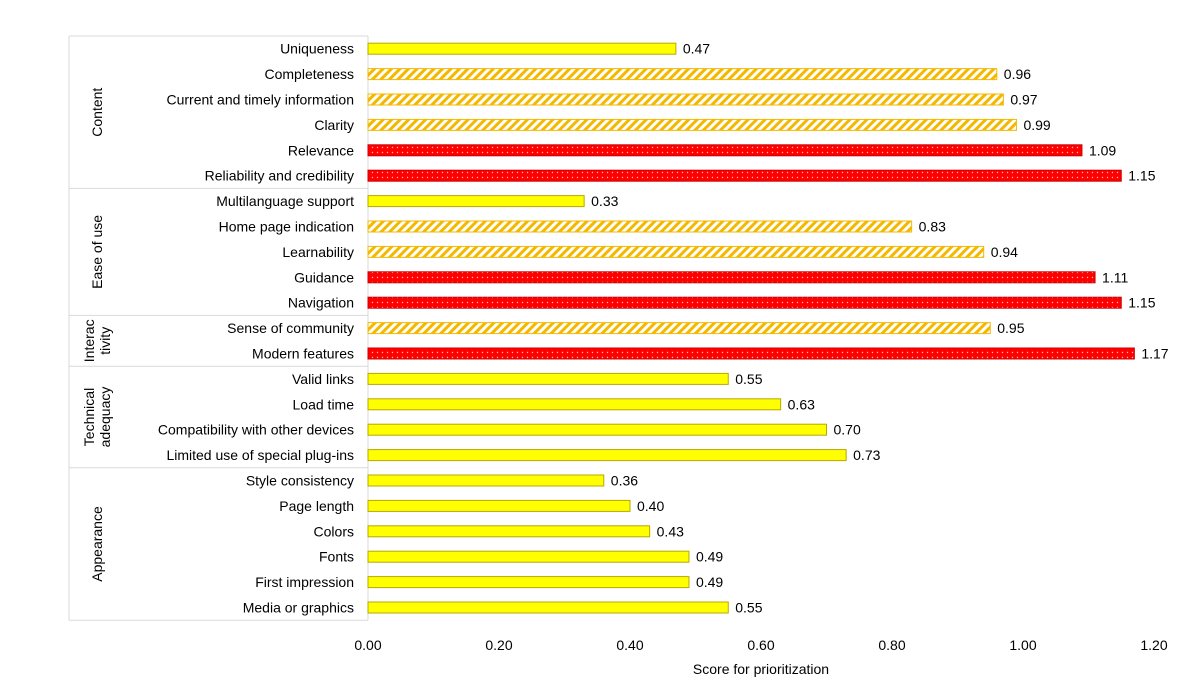 This screenshot has height=684, width=1200. What do you see at coordinates (324, 277) in the screenshot?
I see `category-label: Guidance` at bounding box center [324, 277].